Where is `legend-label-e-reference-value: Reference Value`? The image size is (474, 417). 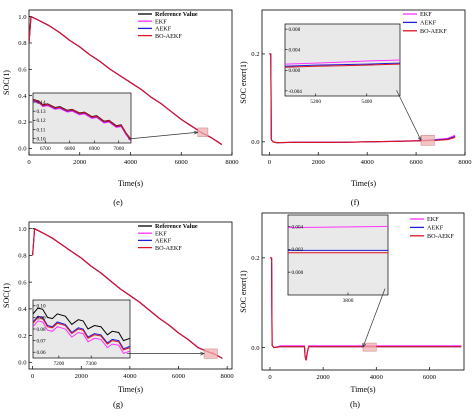 legend-label-e-reference-value: Reference Value is located at coordinates (176, 14).